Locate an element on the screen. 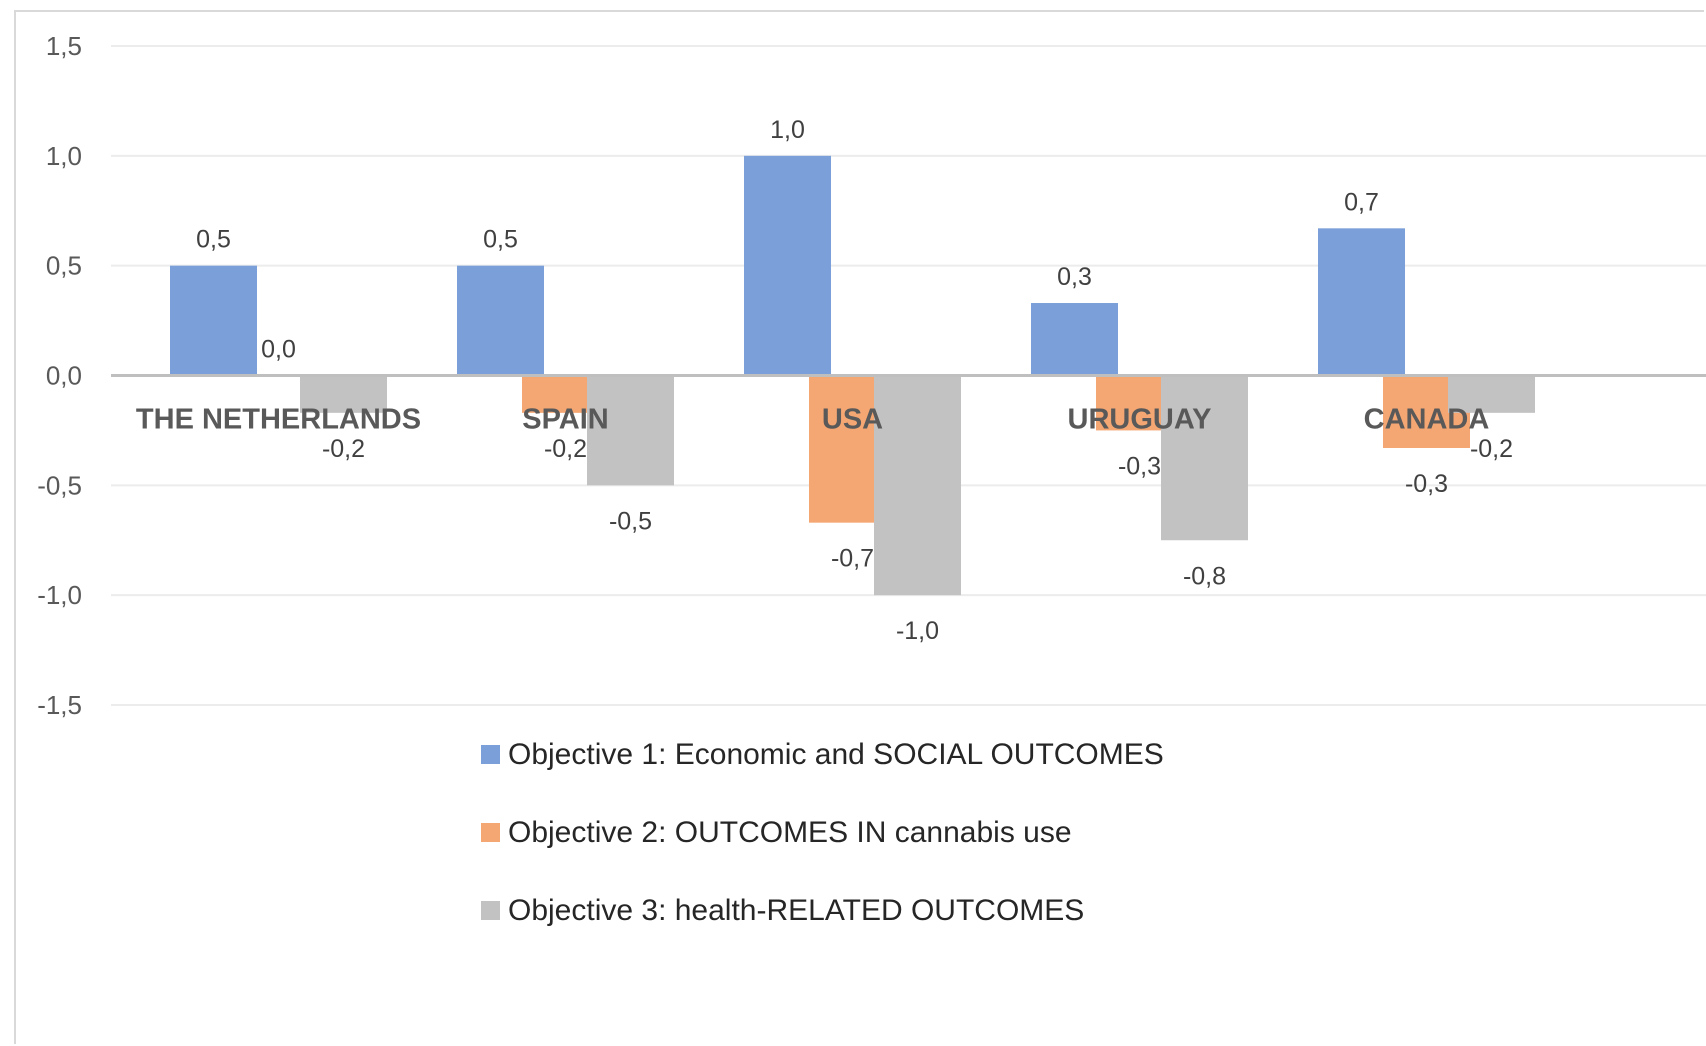 This screenshot has width=1706, height=1046. category-label-4: CANADA is located at coordinates (1427, 420).